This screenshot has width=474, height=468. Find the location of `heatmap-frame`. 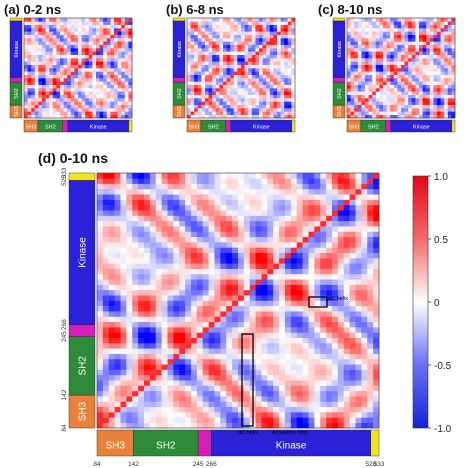

heatmap-frame is located at coordinates (78, 68).